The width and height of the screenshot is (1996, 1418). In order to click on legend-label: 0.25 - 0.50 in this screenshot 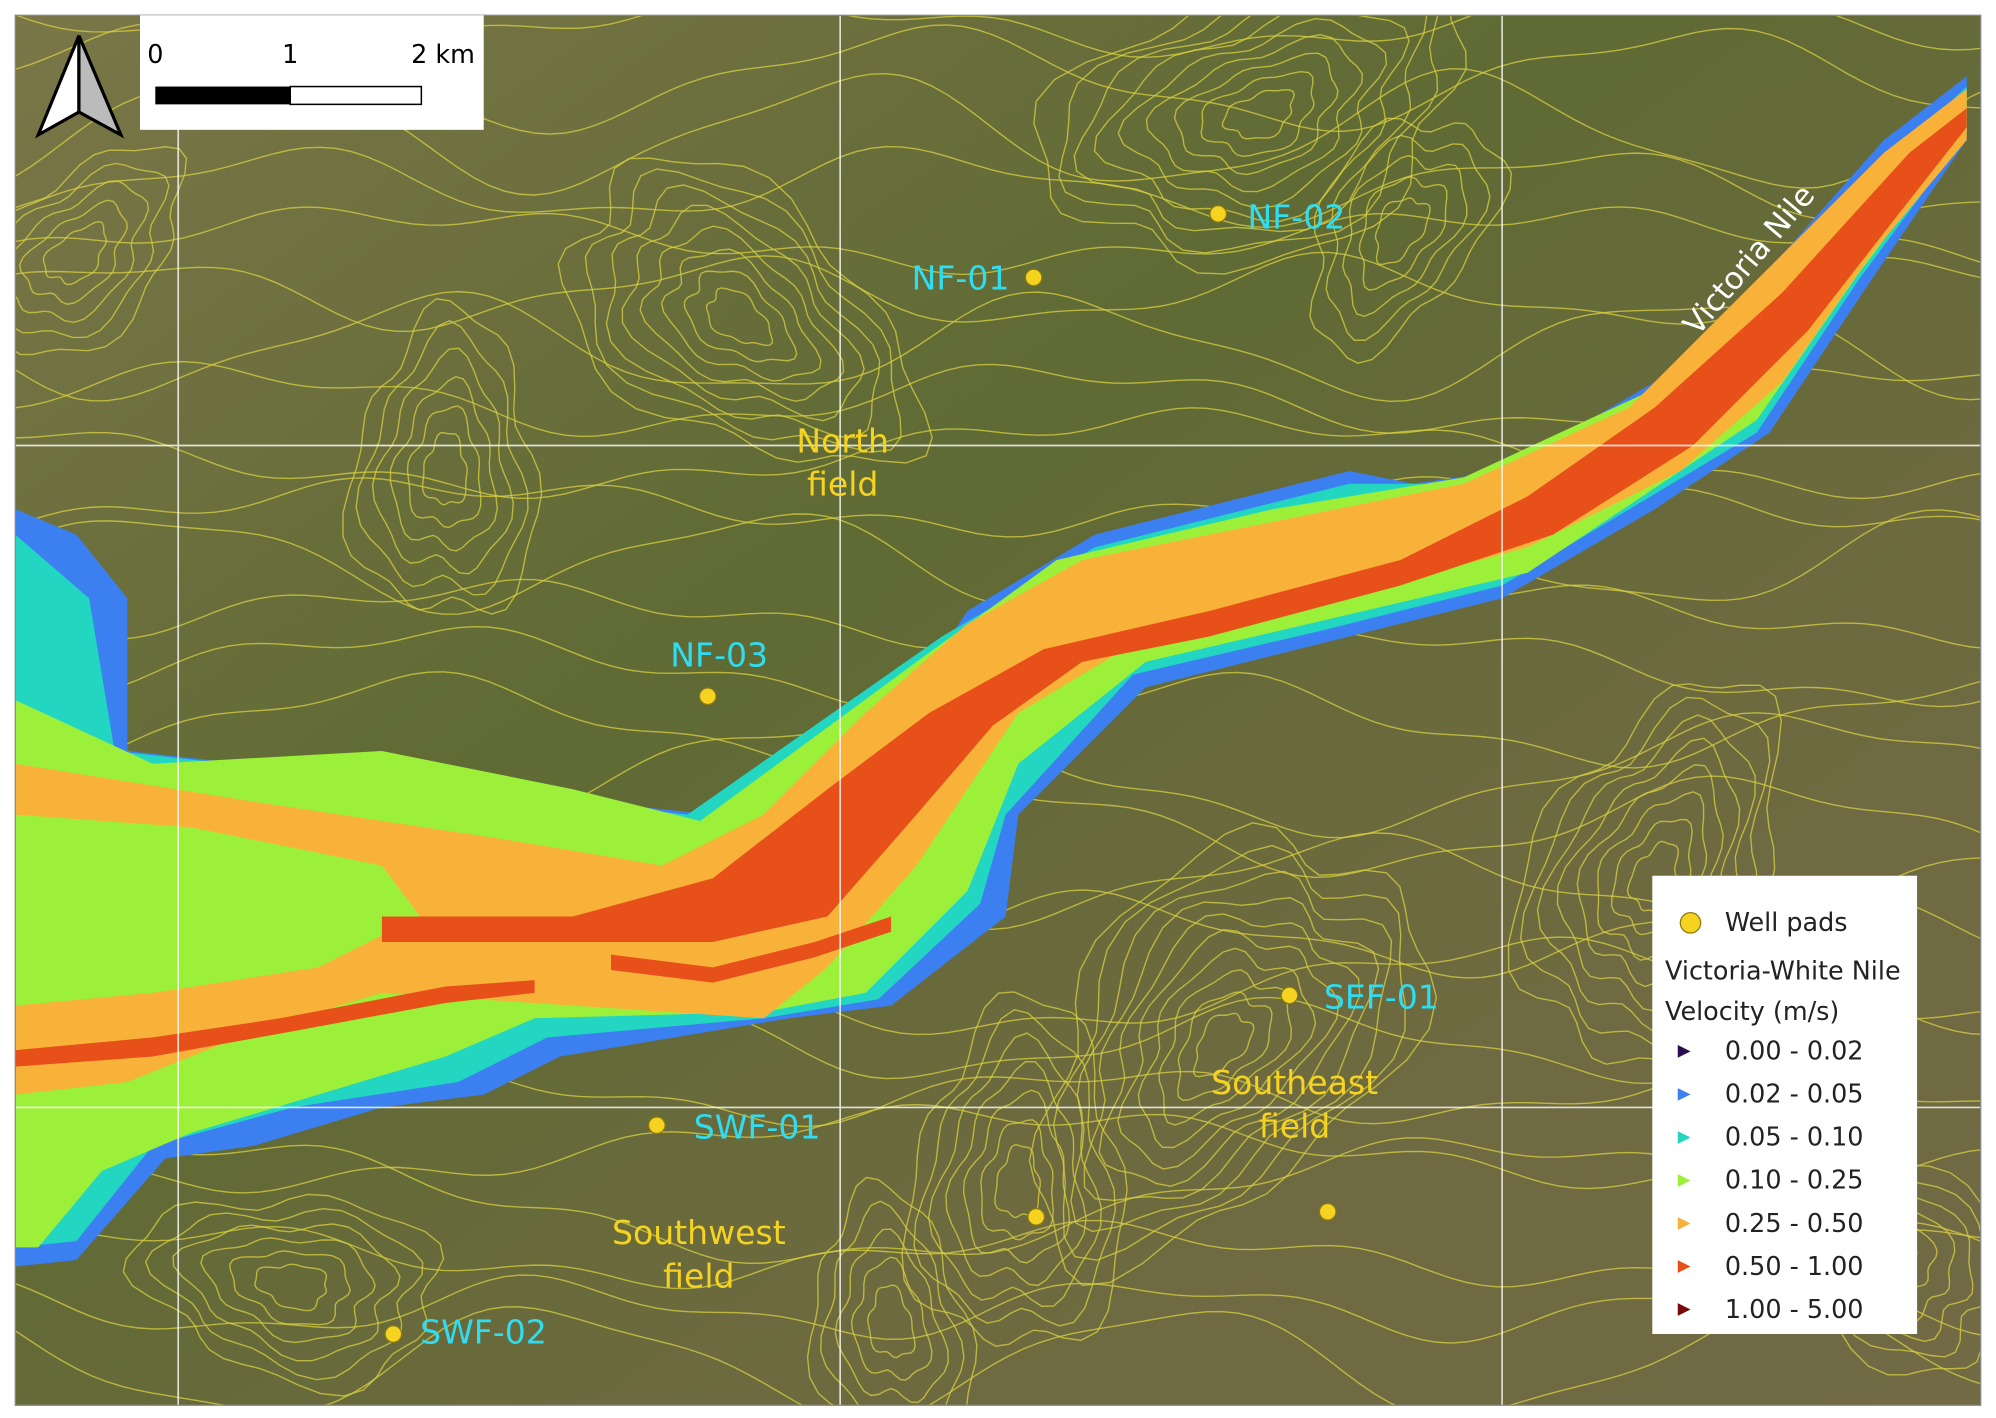, I will do `click(1794, 1224)`.